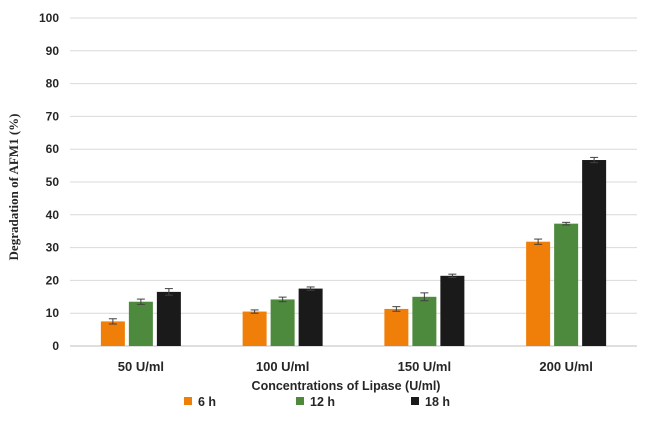 The height and width of the screenshot is (421, 654). I want to click on legend: 6 h 12 h 18 h, so click(317, 402).